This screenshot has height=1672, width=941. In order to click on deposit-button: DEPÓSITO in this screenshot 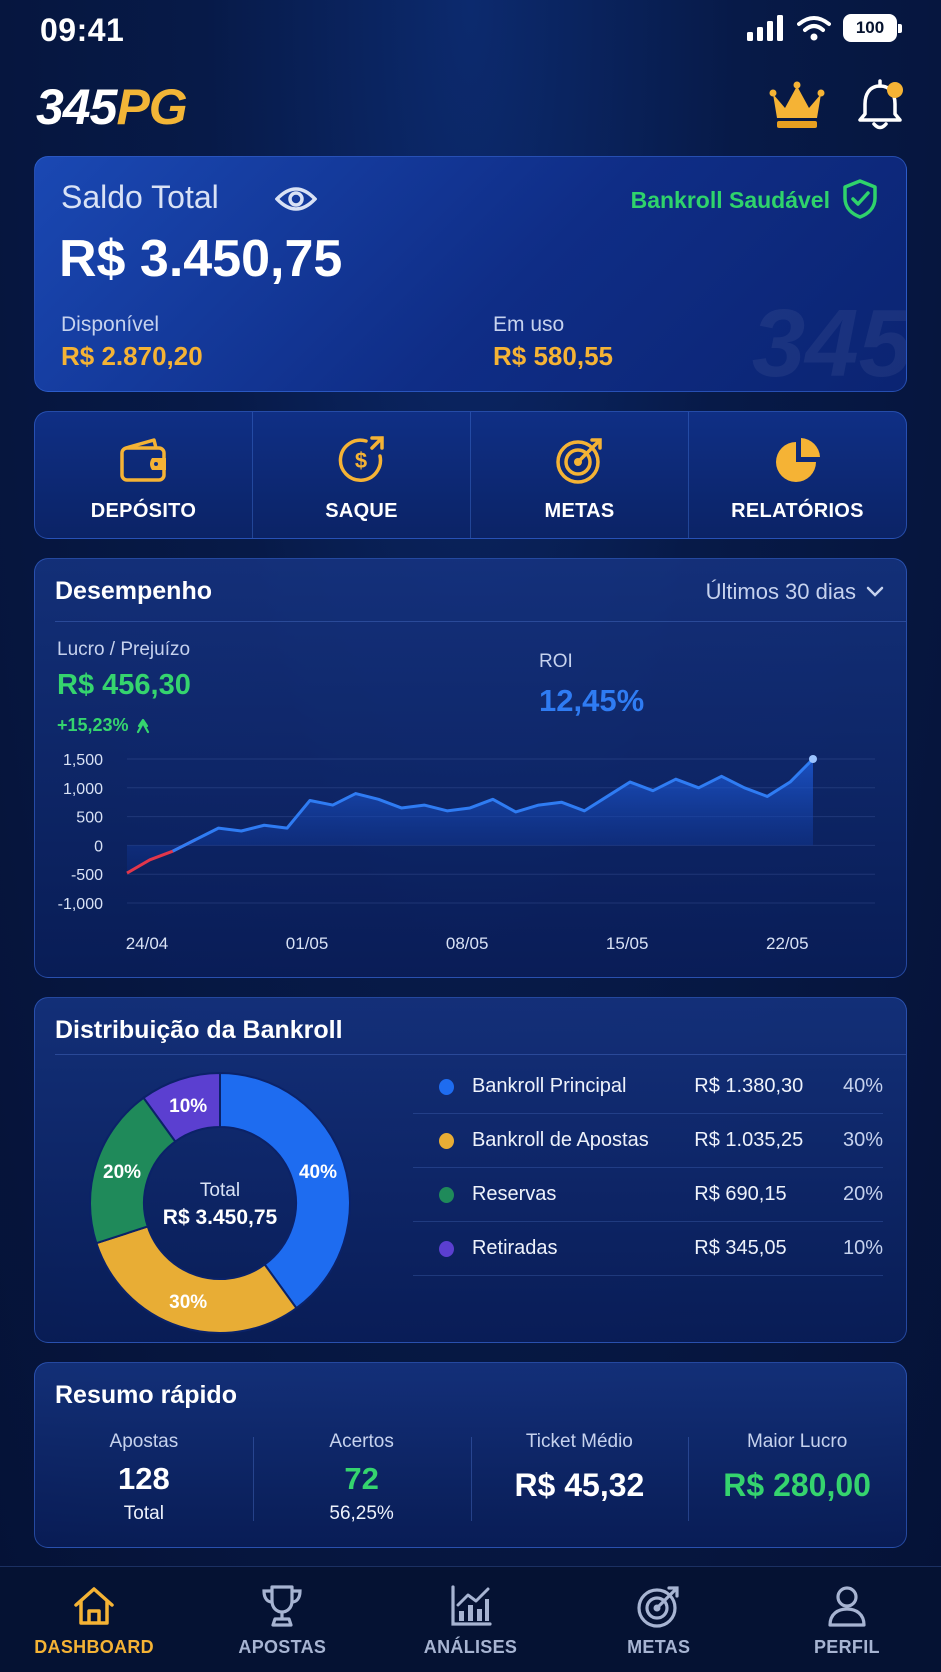, I will do `click(143, 475)`.